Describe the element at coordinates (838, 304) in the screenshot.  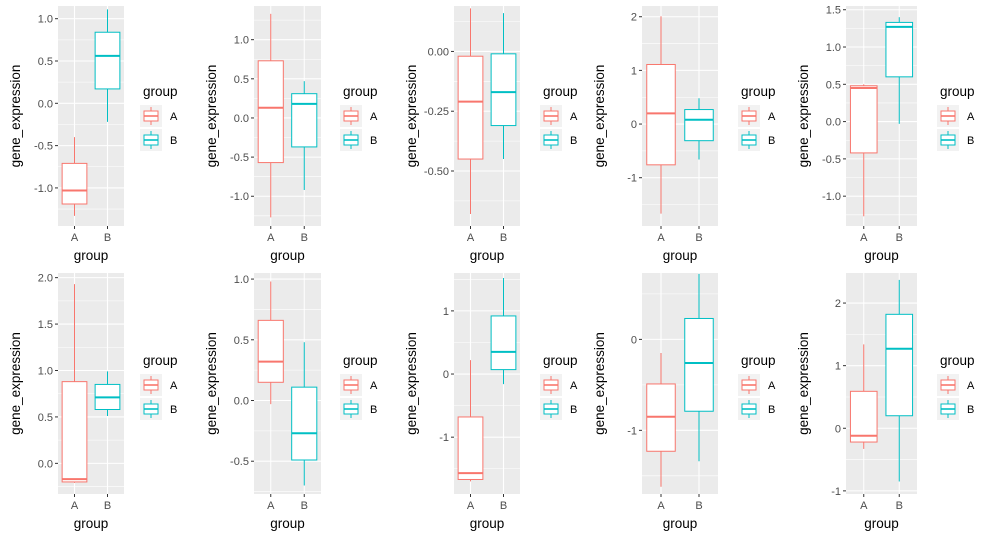
I see `y-tick-label: 2` at that location.